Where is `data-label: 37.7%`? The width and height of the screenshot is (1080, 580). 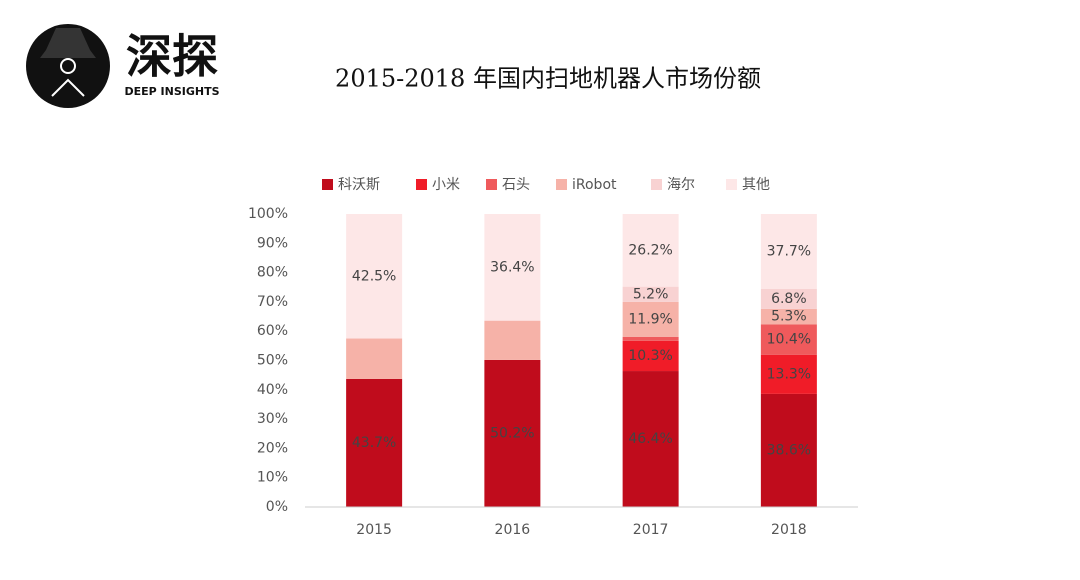
data-label: 37.7% is located at coordinates (789, 252).